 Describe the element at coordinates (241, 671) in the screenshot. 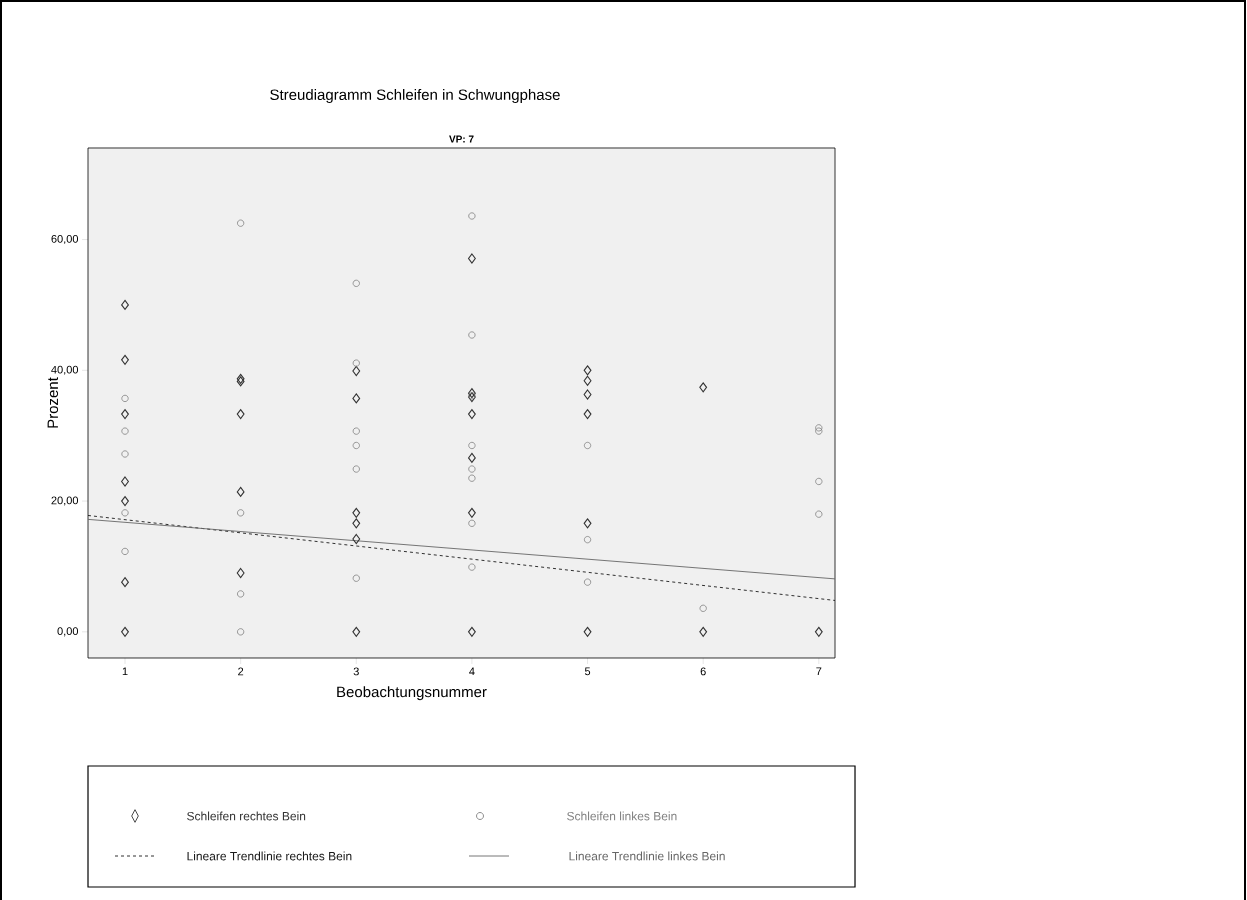

I see `x-tick-label: 2` at that location.